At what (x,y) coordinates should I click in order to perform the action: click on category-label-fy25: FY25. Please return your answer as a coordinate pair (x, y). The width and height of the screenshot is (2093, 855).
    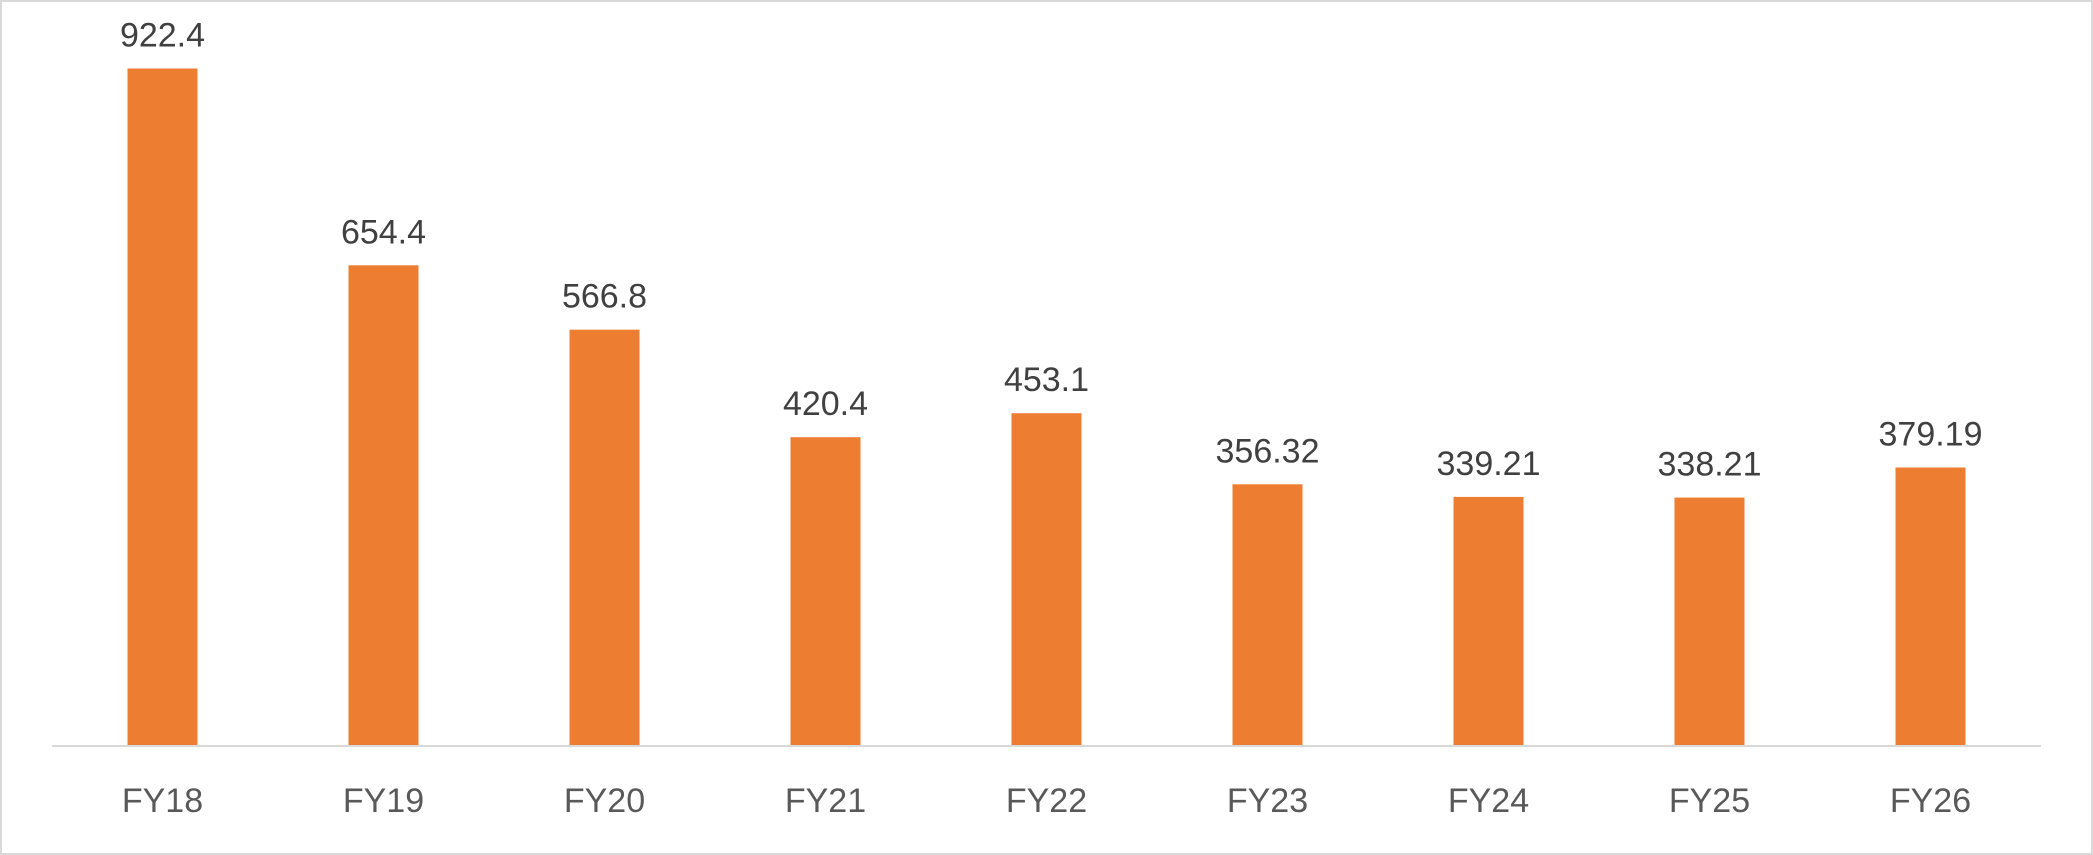
    Looking at the image, I should click on (1709, 801).